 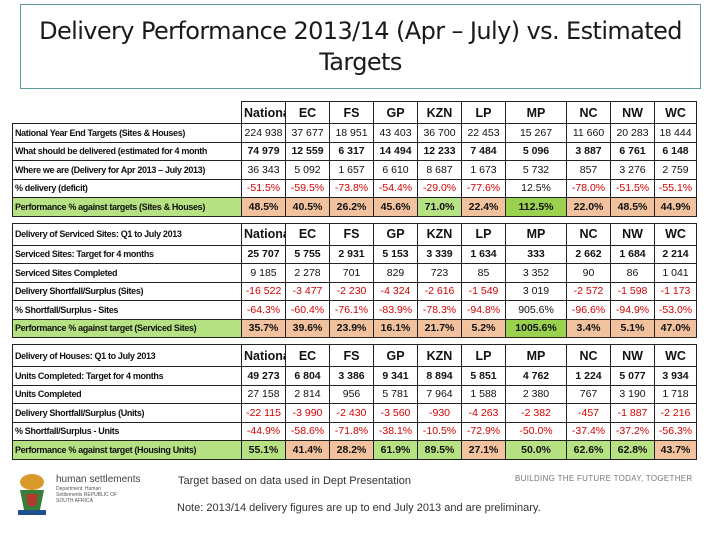 What do you see at coordinates (536, 151) in the screenshot?
I see `cell-mp: 5 096` at bounding box center [536, 151].